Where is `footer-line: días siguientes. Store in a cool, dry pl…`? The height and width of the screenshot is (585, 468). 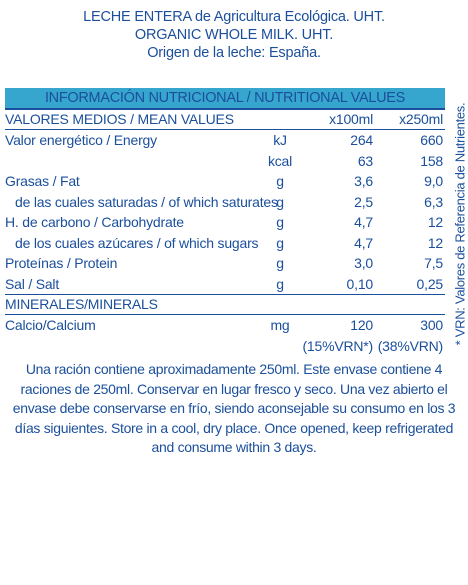 footer-line: días siguientes. Store in a cool, dry pl… is located at coordinates (234, 427).